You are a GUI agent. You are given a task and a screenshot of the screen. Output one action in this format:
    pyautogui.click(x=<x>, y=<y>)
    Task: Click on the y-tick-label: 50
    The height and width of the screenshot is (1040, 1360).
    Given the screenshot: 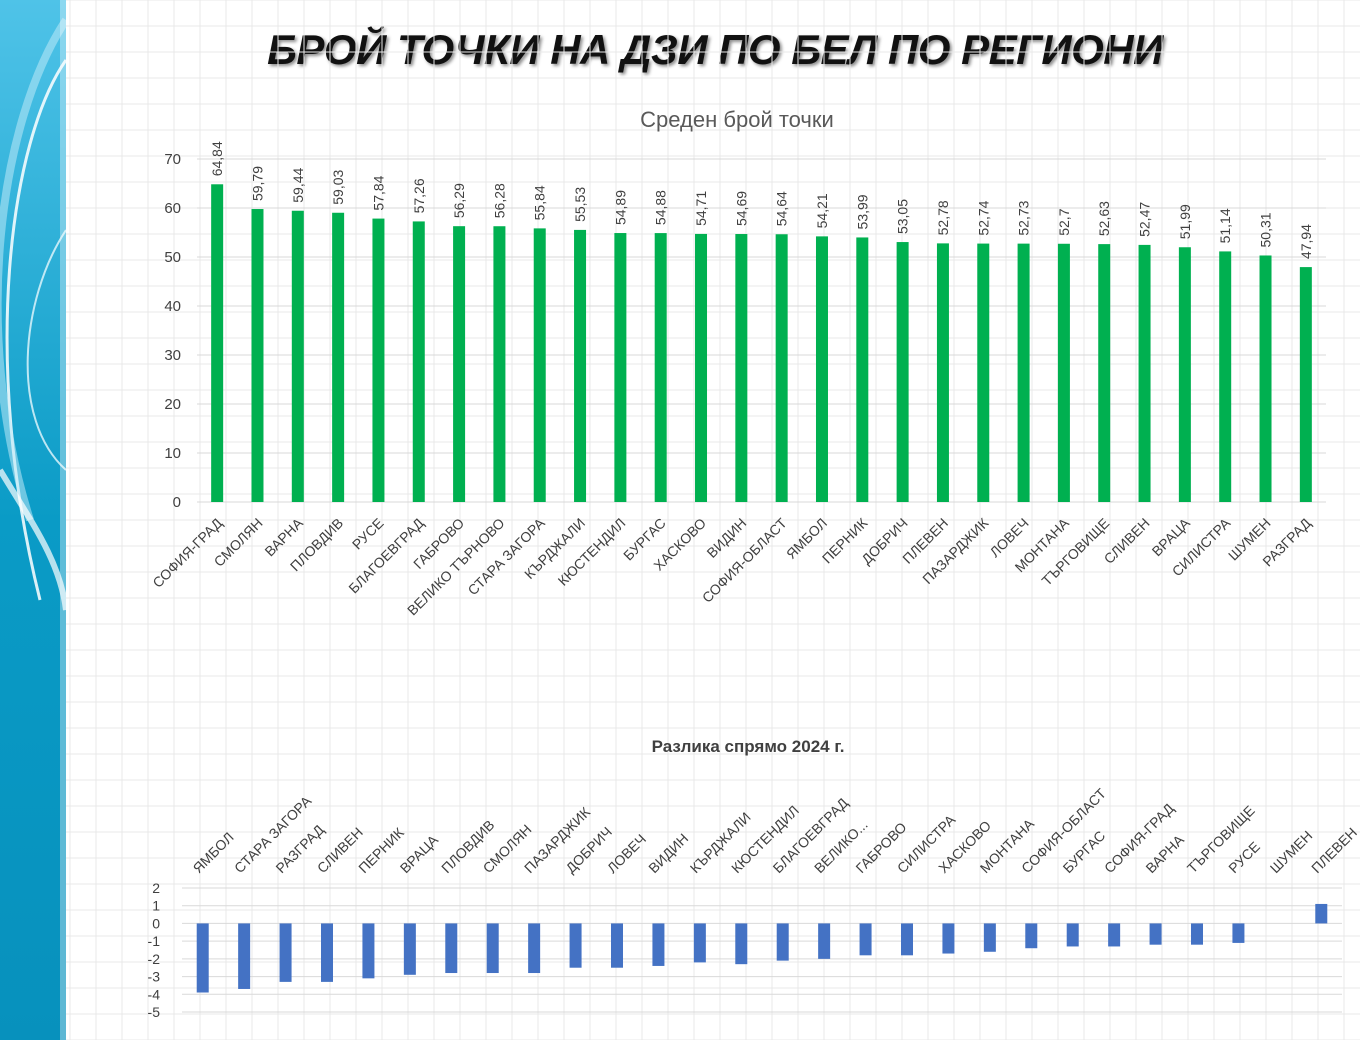 What is the action you would take?
    pyautogui.click(x=172, y=257)
    